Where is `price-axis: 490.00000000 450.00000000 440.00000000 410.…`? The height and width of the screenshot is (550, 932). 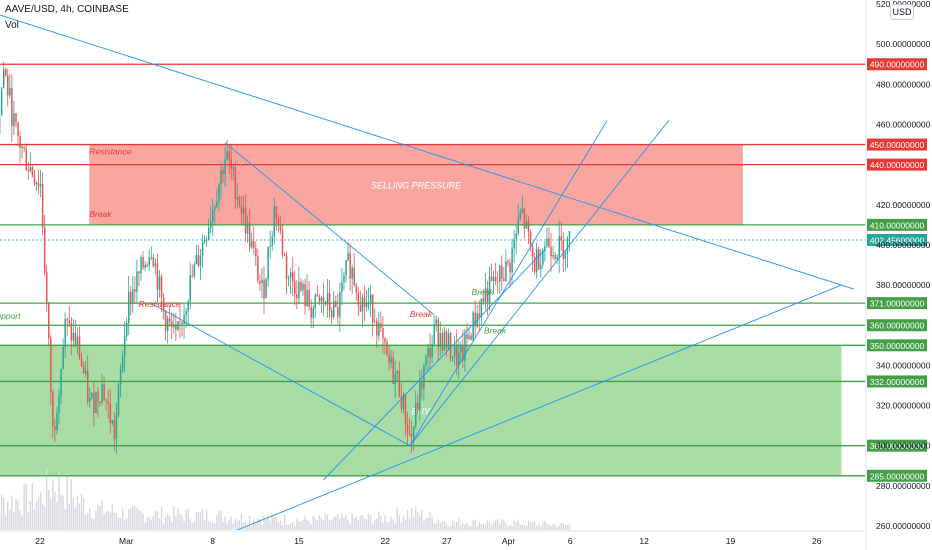
price-axis: 490.00000000 450.00000000 440.00000000 410.… is located at coordinates (898, 275).